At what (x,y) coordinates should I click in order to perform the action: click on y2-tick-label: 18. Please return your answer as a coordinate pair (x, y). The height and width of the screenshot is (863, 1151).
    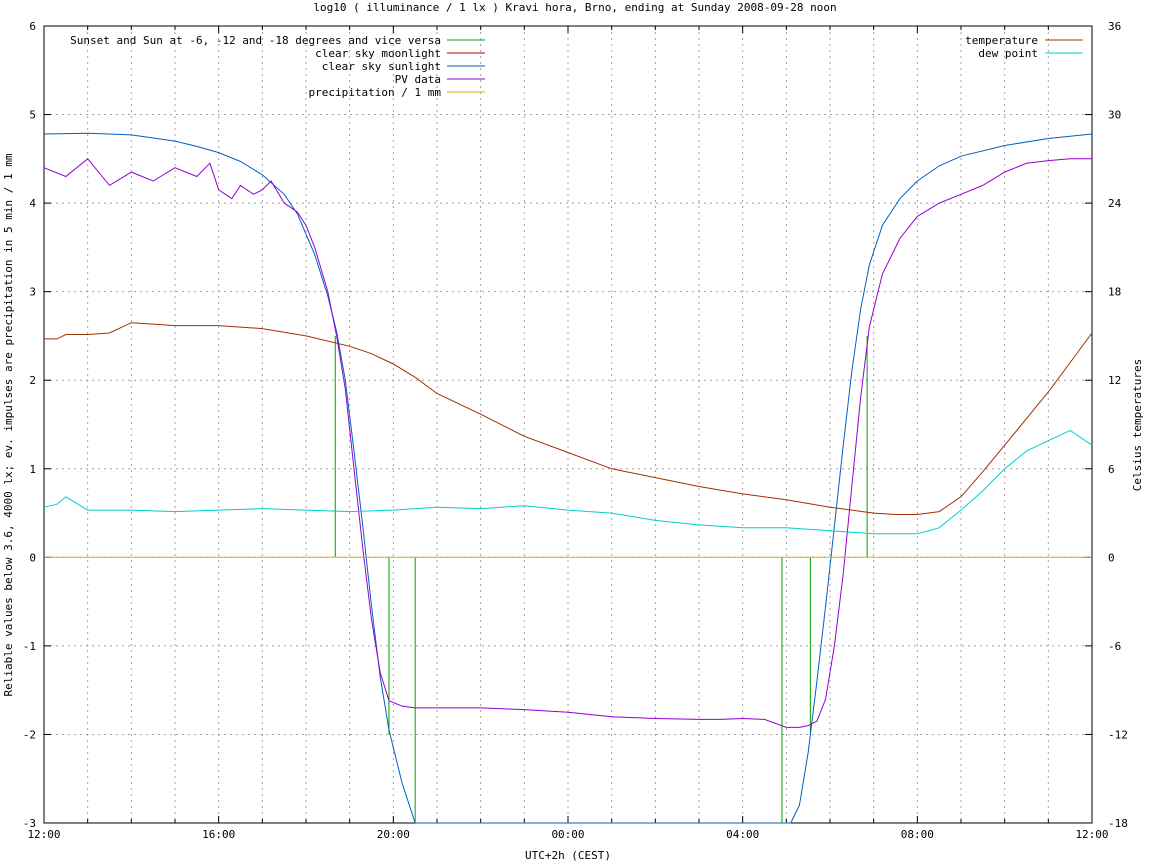
    Looking at the image, I should click on (1114, 292).